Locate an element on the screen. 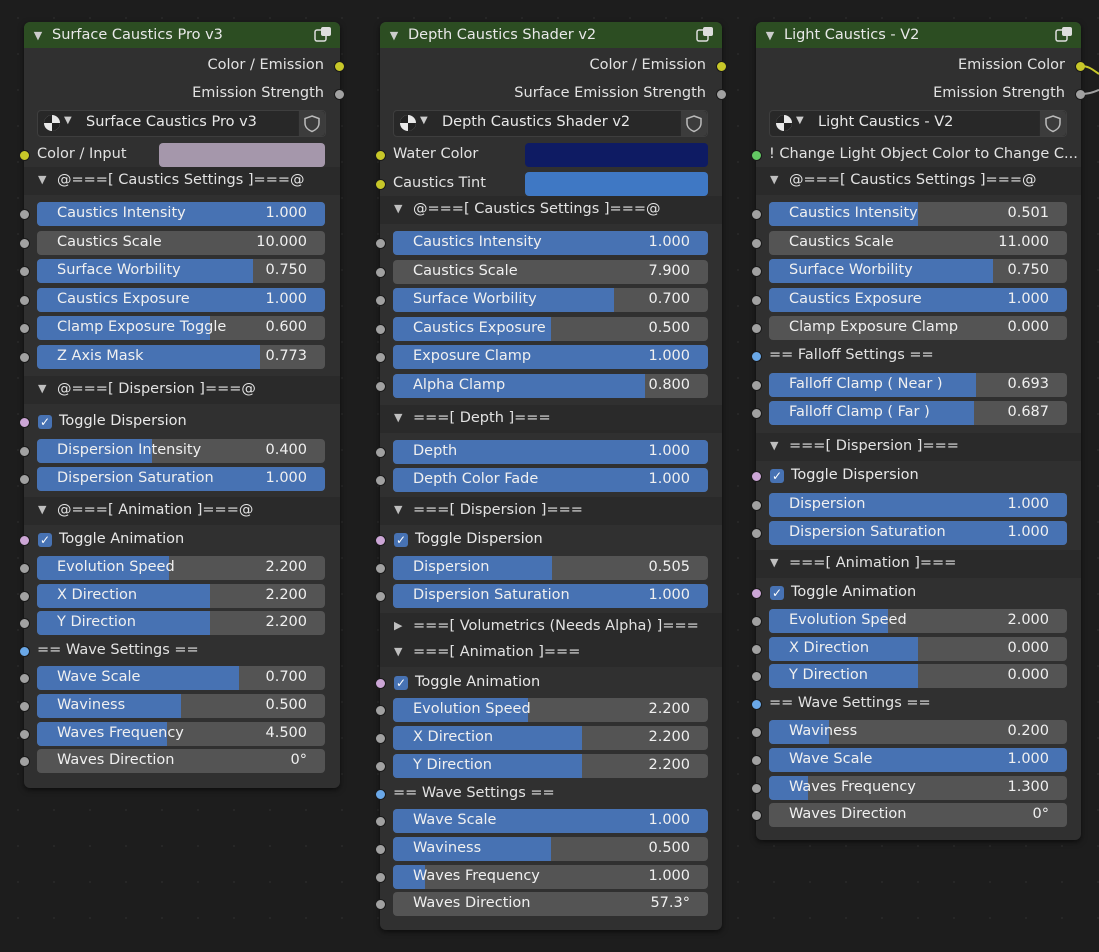  color-swatch is located at coordinates (616, 184).